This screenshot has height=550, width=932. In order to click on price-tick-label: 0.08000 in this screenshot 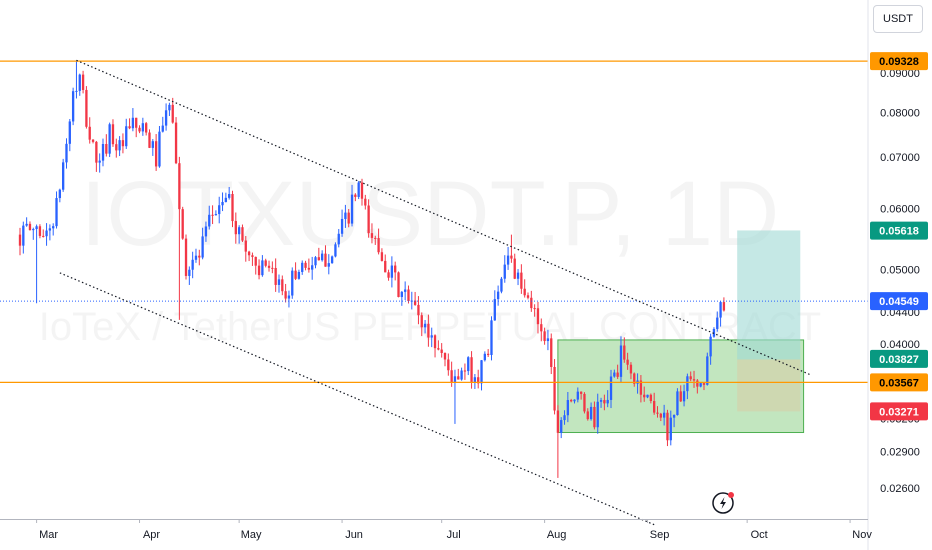, I will do `click(900, 113)`.